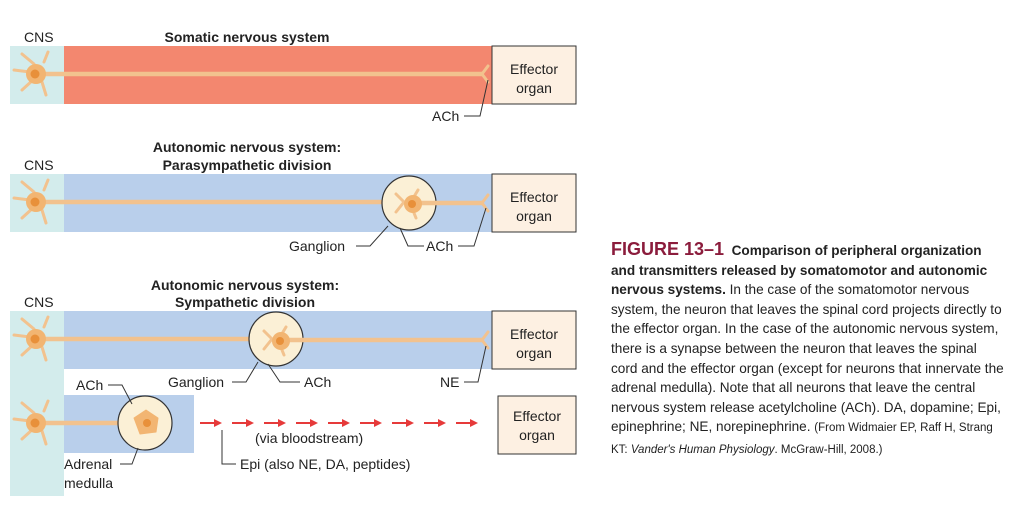 The image size is (1010, 505). What do you see at coordinates (317, 246) in the screenshot?
I see `para-ganglion-label: Ganglion` at bounding box center [317, 246].